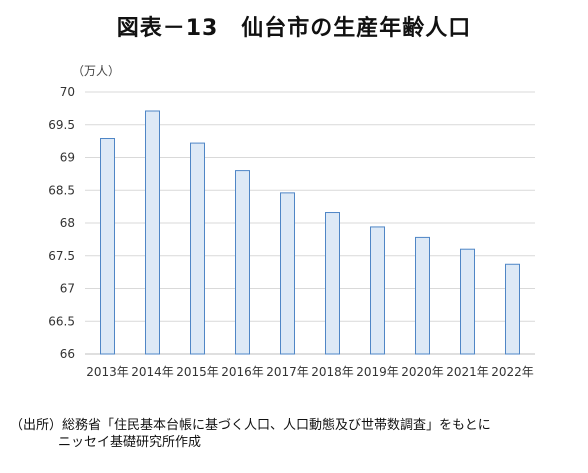  Describe the element at coordinates (377, 290) in the screenshot. I see `bar-2019年` at that location.